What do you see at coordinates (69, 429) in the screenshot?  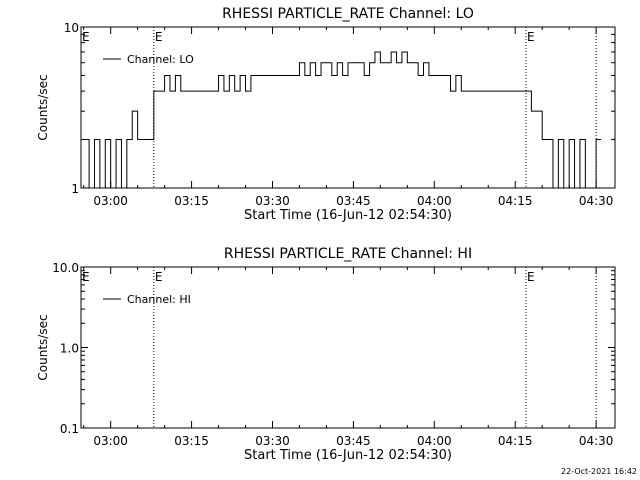 I see `y-tick-label: 0.1` at bounding box center [69, 429].